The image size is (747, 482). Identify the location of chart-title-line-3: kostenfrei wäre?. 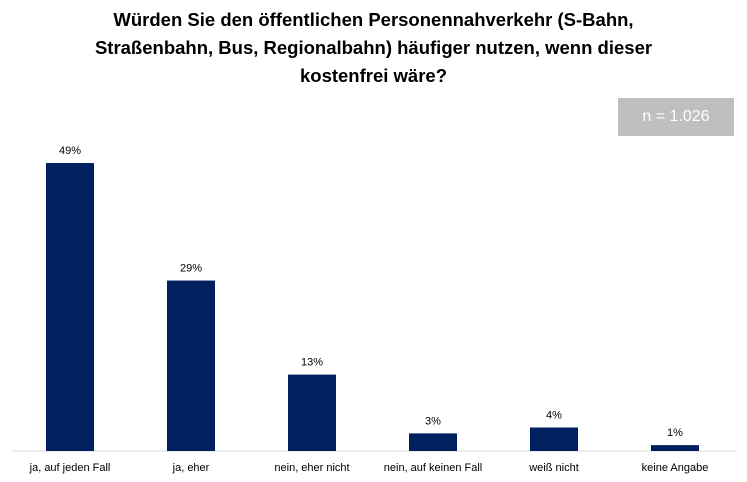
(373, 75).